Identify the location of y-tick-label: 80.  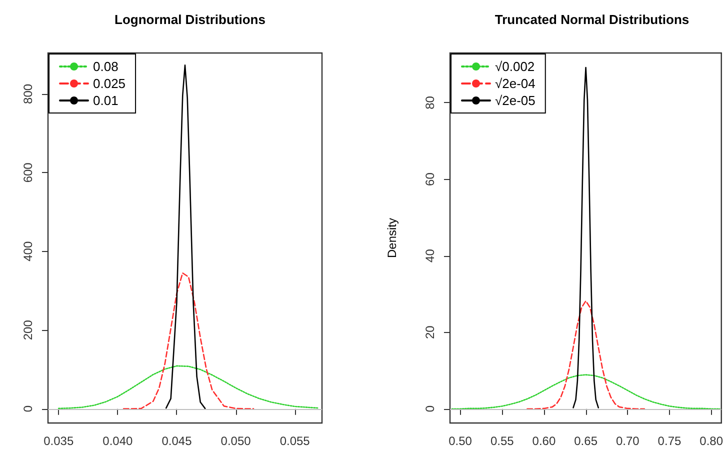
(430, 103).